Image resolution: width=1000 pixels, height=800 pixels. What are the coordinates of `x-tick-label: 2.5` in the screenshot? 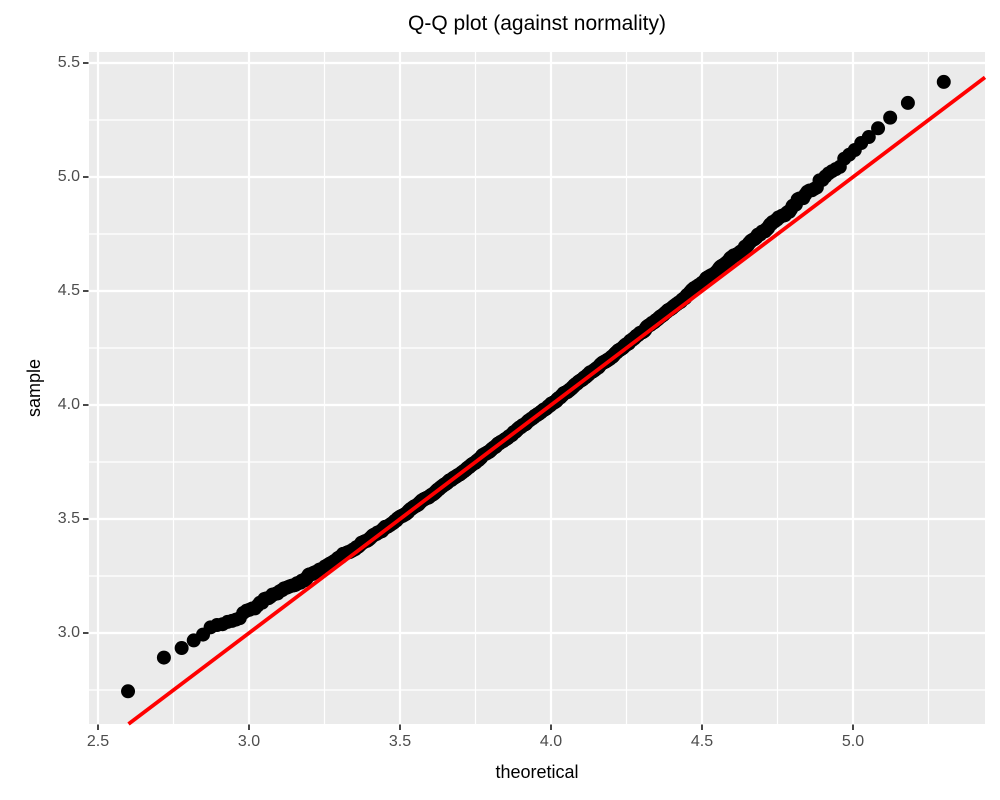 It's located at (98, 741).